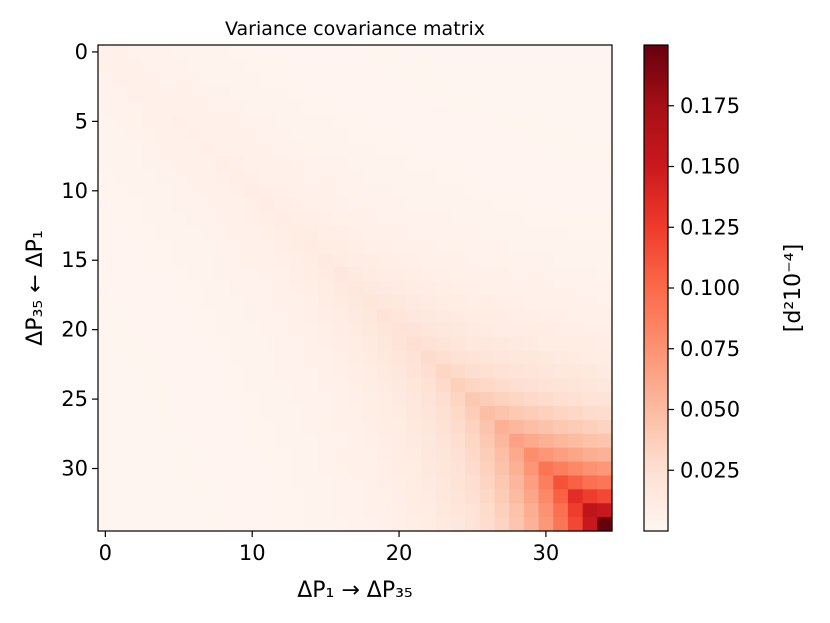  Describe the element at coordinates (704, 288) in the screenshot. I see `colorbar-ticks: 0.025 0.050 0.075 0.100 0.125 0.150 0.175` at that location.